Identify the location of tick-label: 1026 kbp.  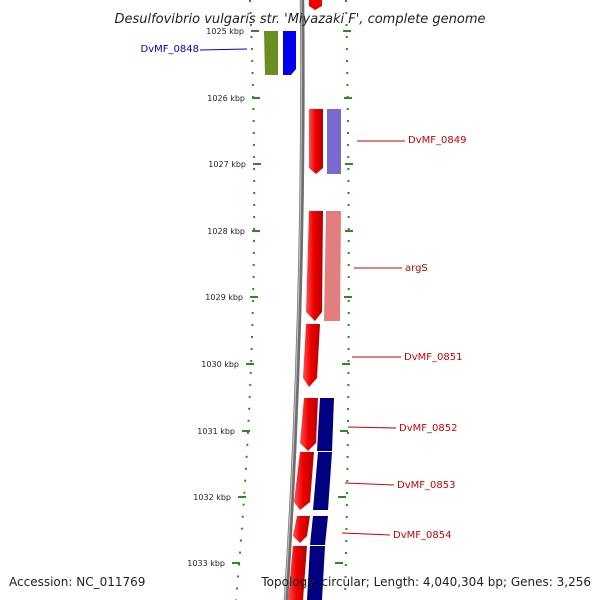
(226, 98).